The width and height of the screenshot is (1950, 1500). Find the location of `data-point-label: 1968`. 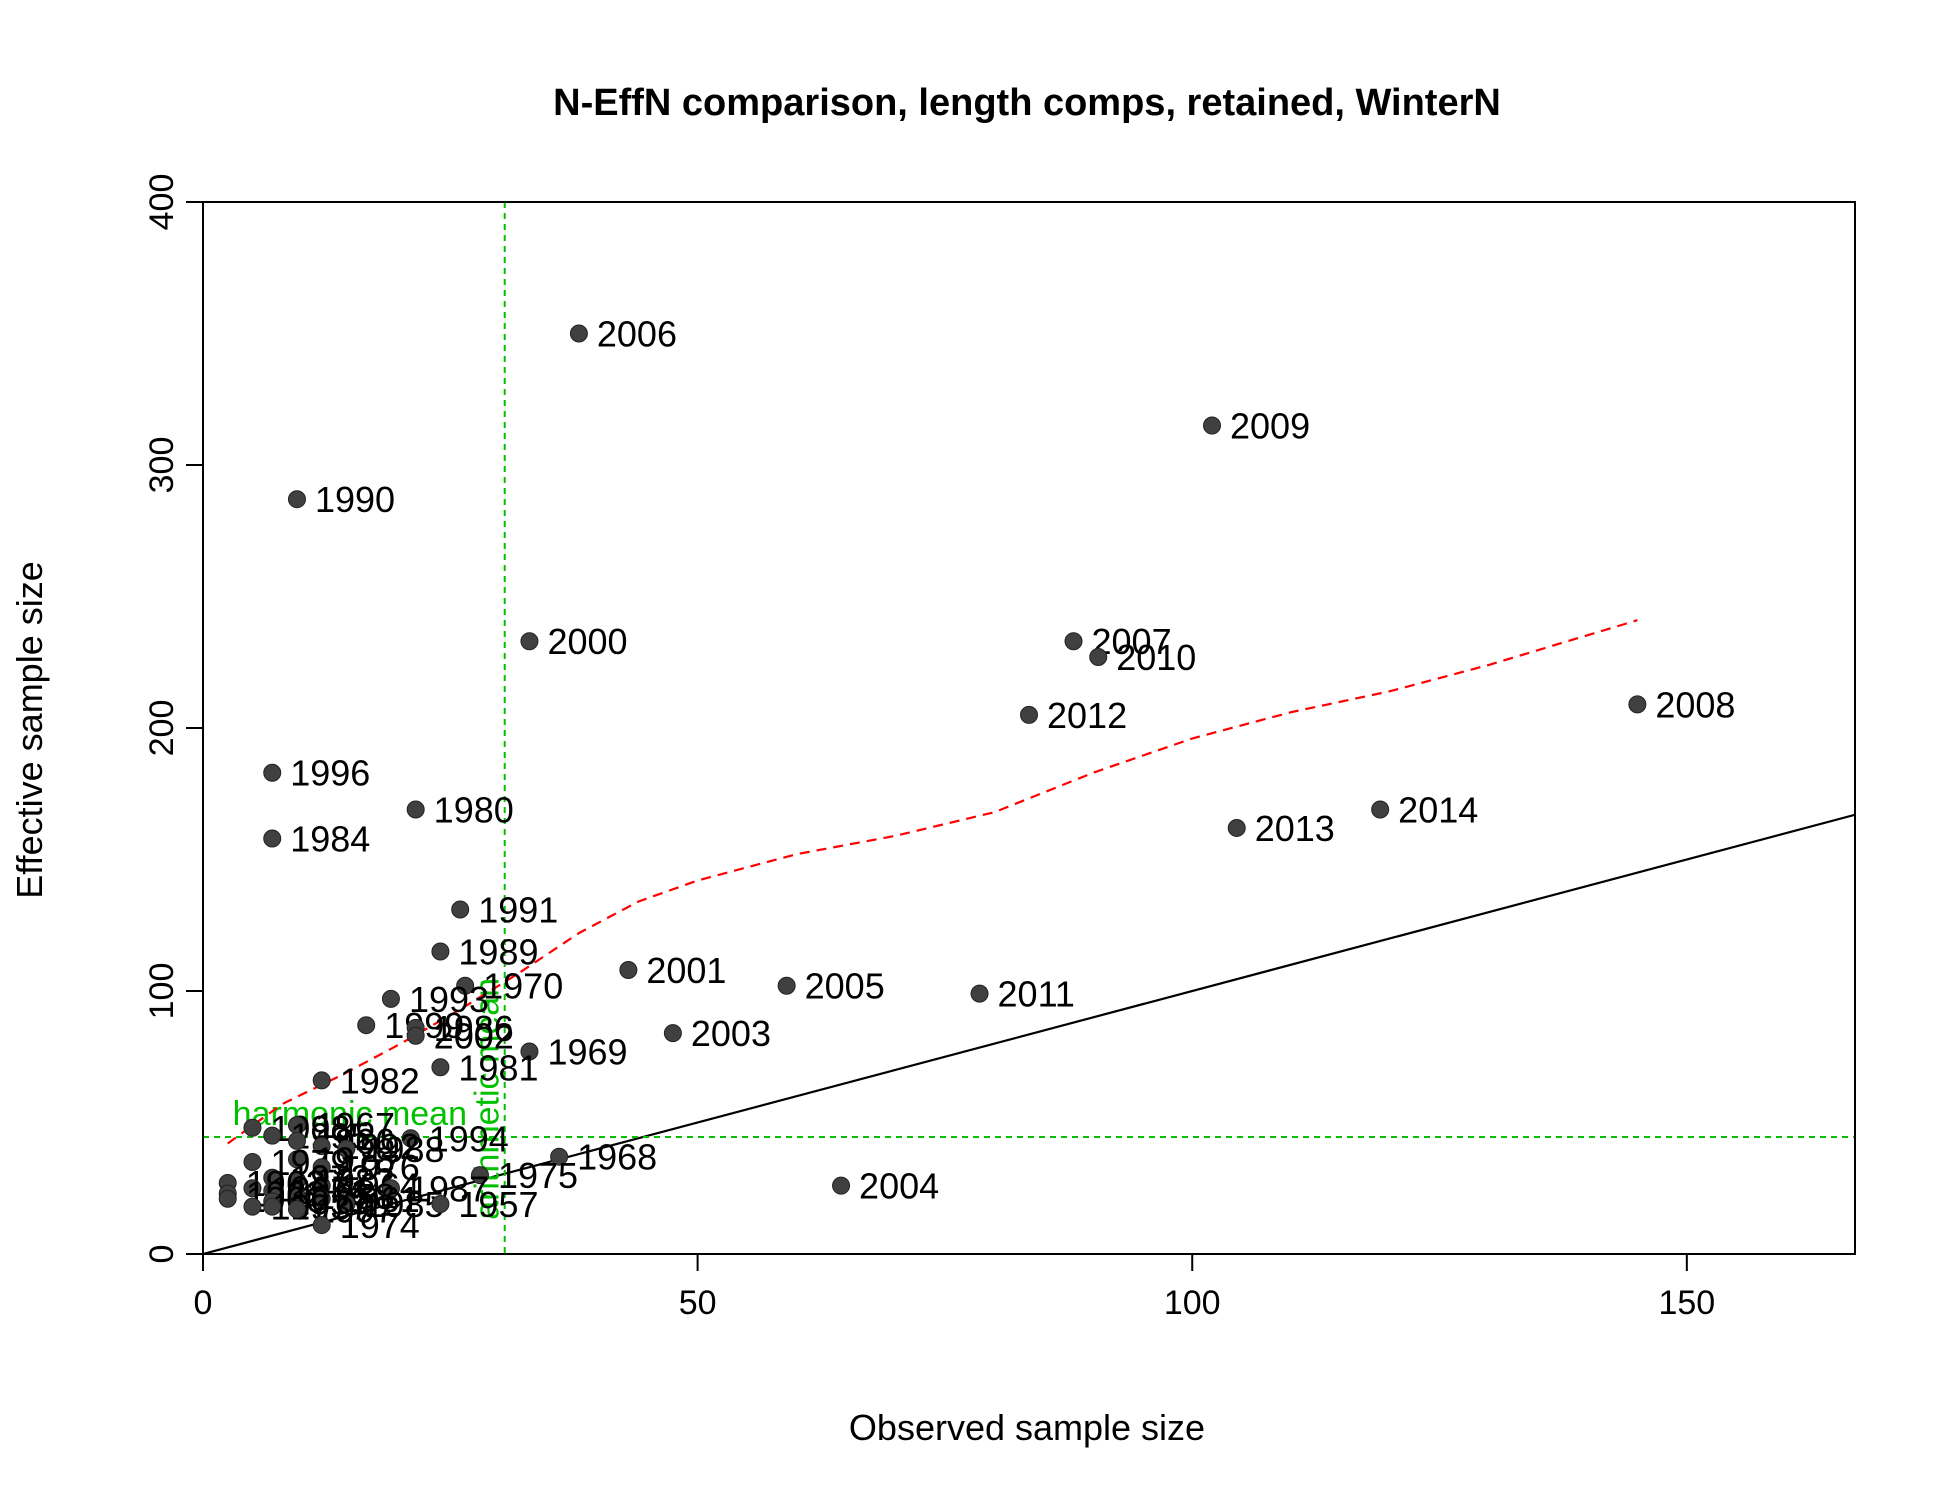

data-point-label: 1968 is located at coordinates (617, 1157).